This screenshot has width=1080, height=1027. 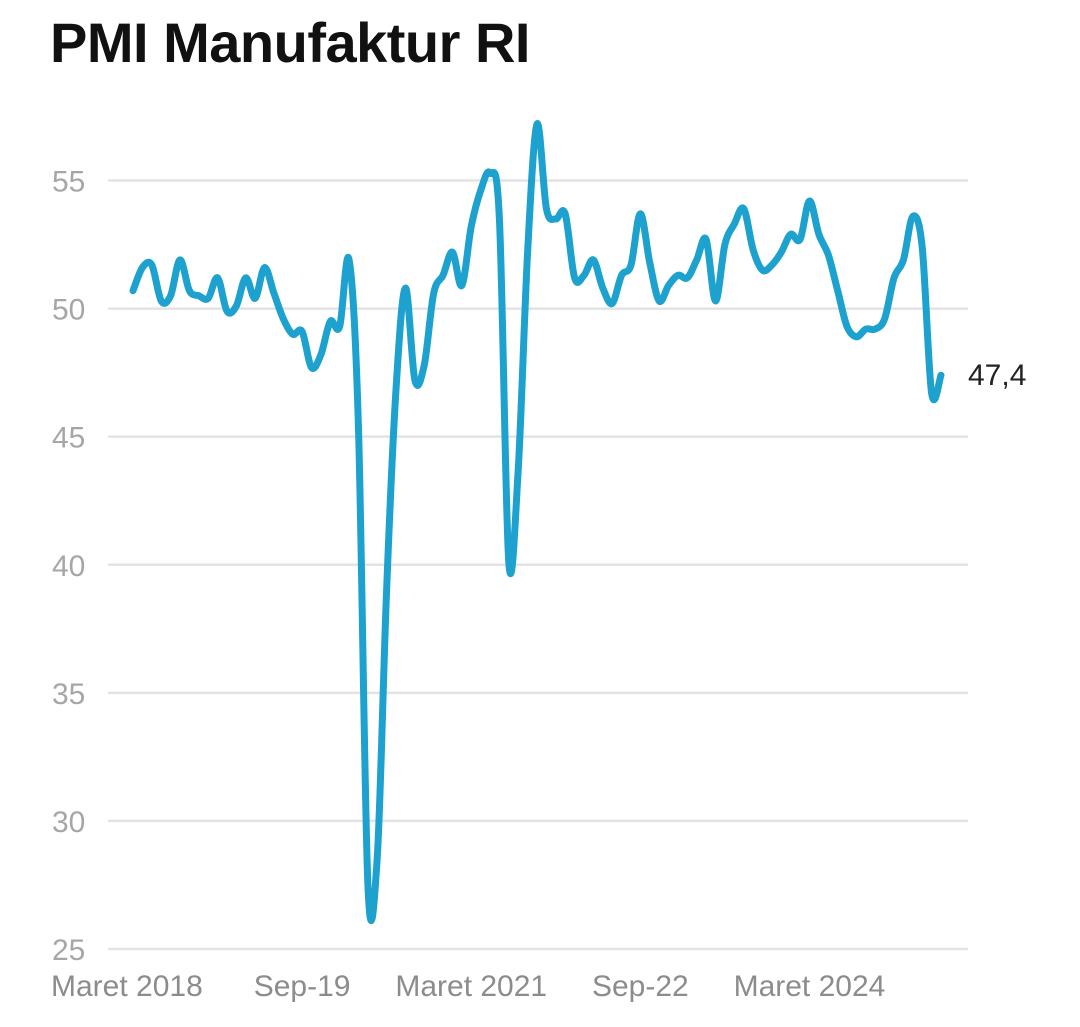 I want to click on y-tick-label: 30, so click(x=68, y=822).